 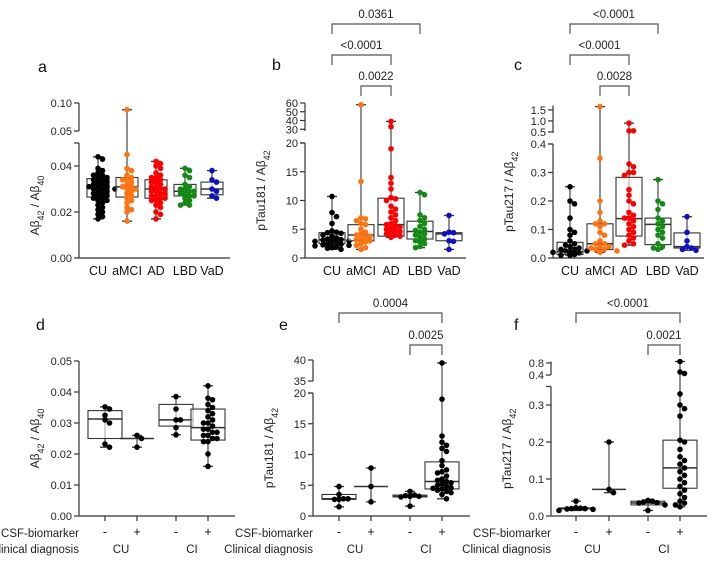 I want to click on bracket-line, so click(x=390, y=317).